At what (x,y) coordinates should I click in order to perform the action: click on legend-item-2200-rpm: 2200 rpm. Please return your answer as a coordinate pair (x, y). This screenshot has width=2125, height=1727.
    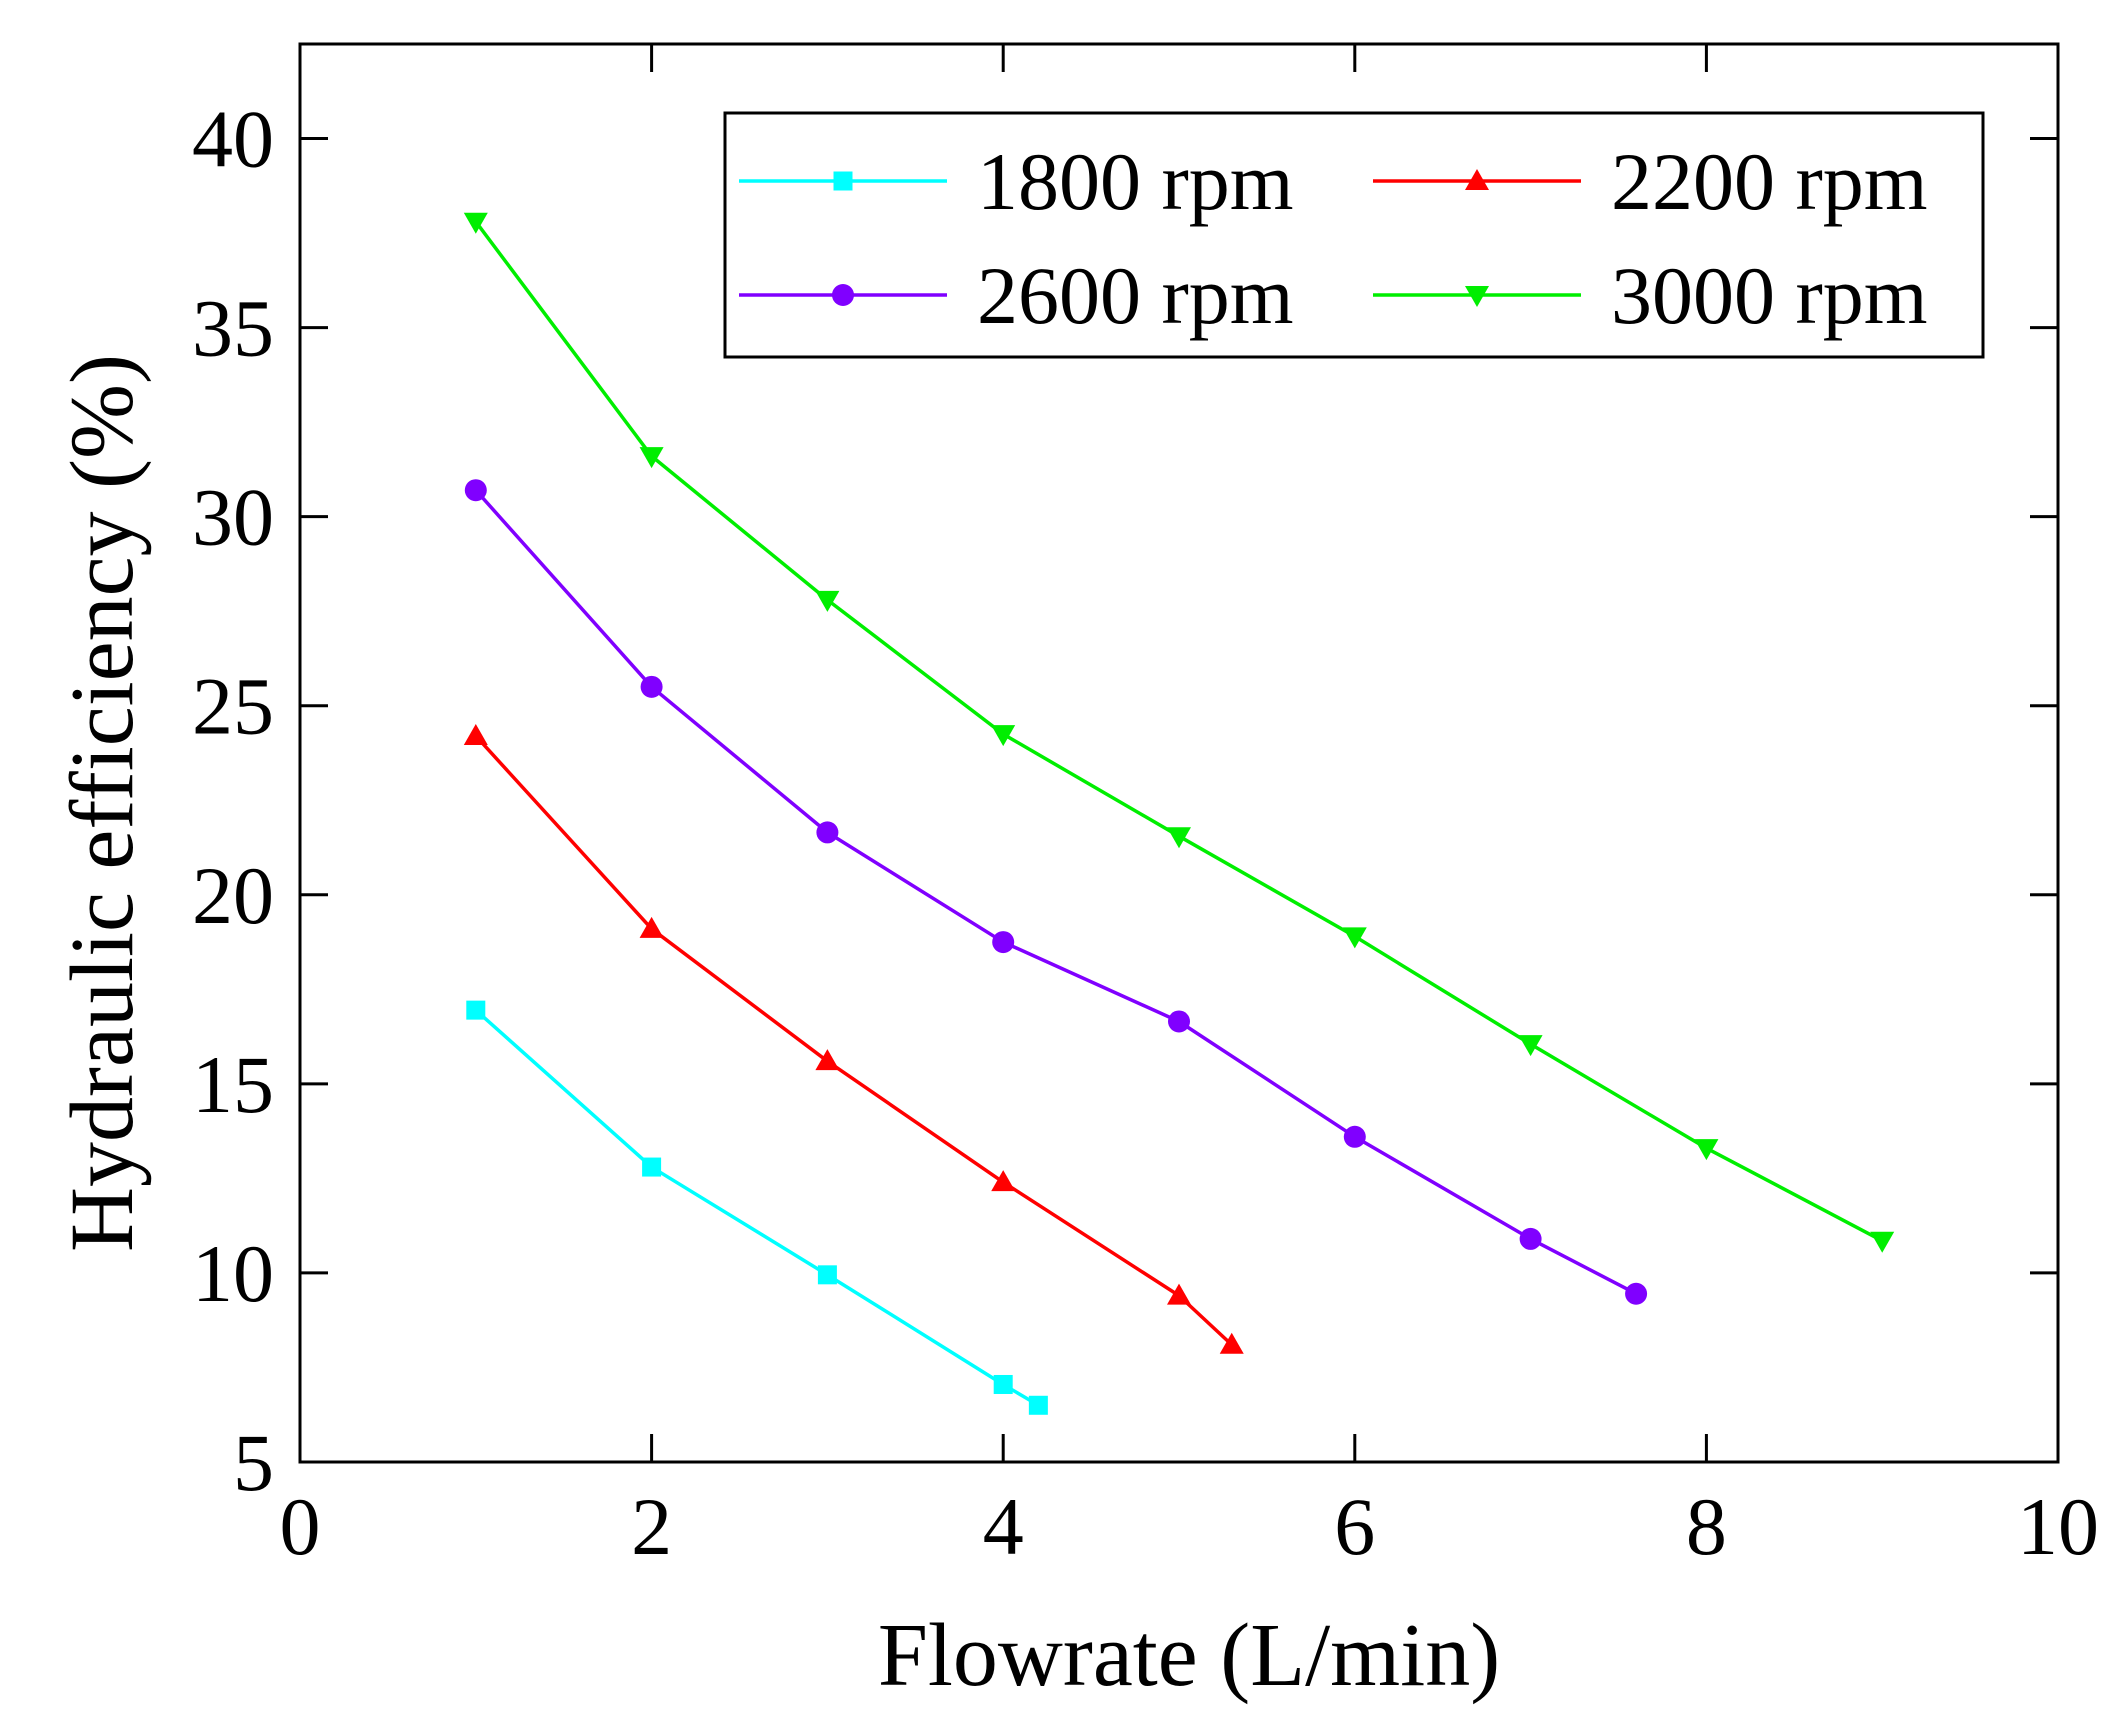
    Looking at the image, I should click on (1650, 181).